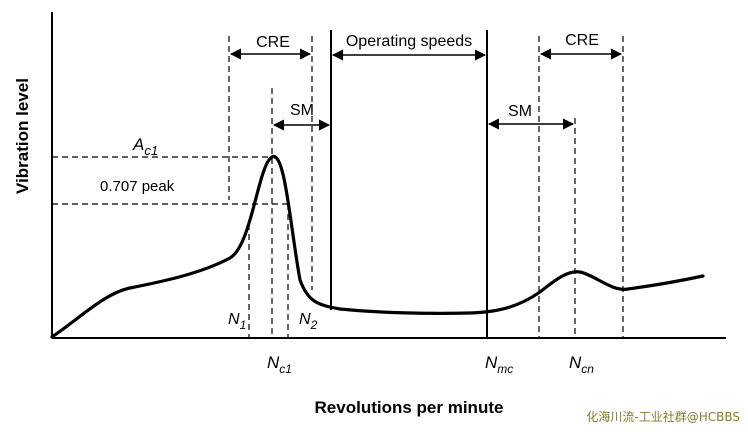 The height and width of the screenshot is (432, 748). What do you see at coordinates (273, 42) in the screenshot?
I see `cre-left-label: CRE` at bounding box center [273, 42].